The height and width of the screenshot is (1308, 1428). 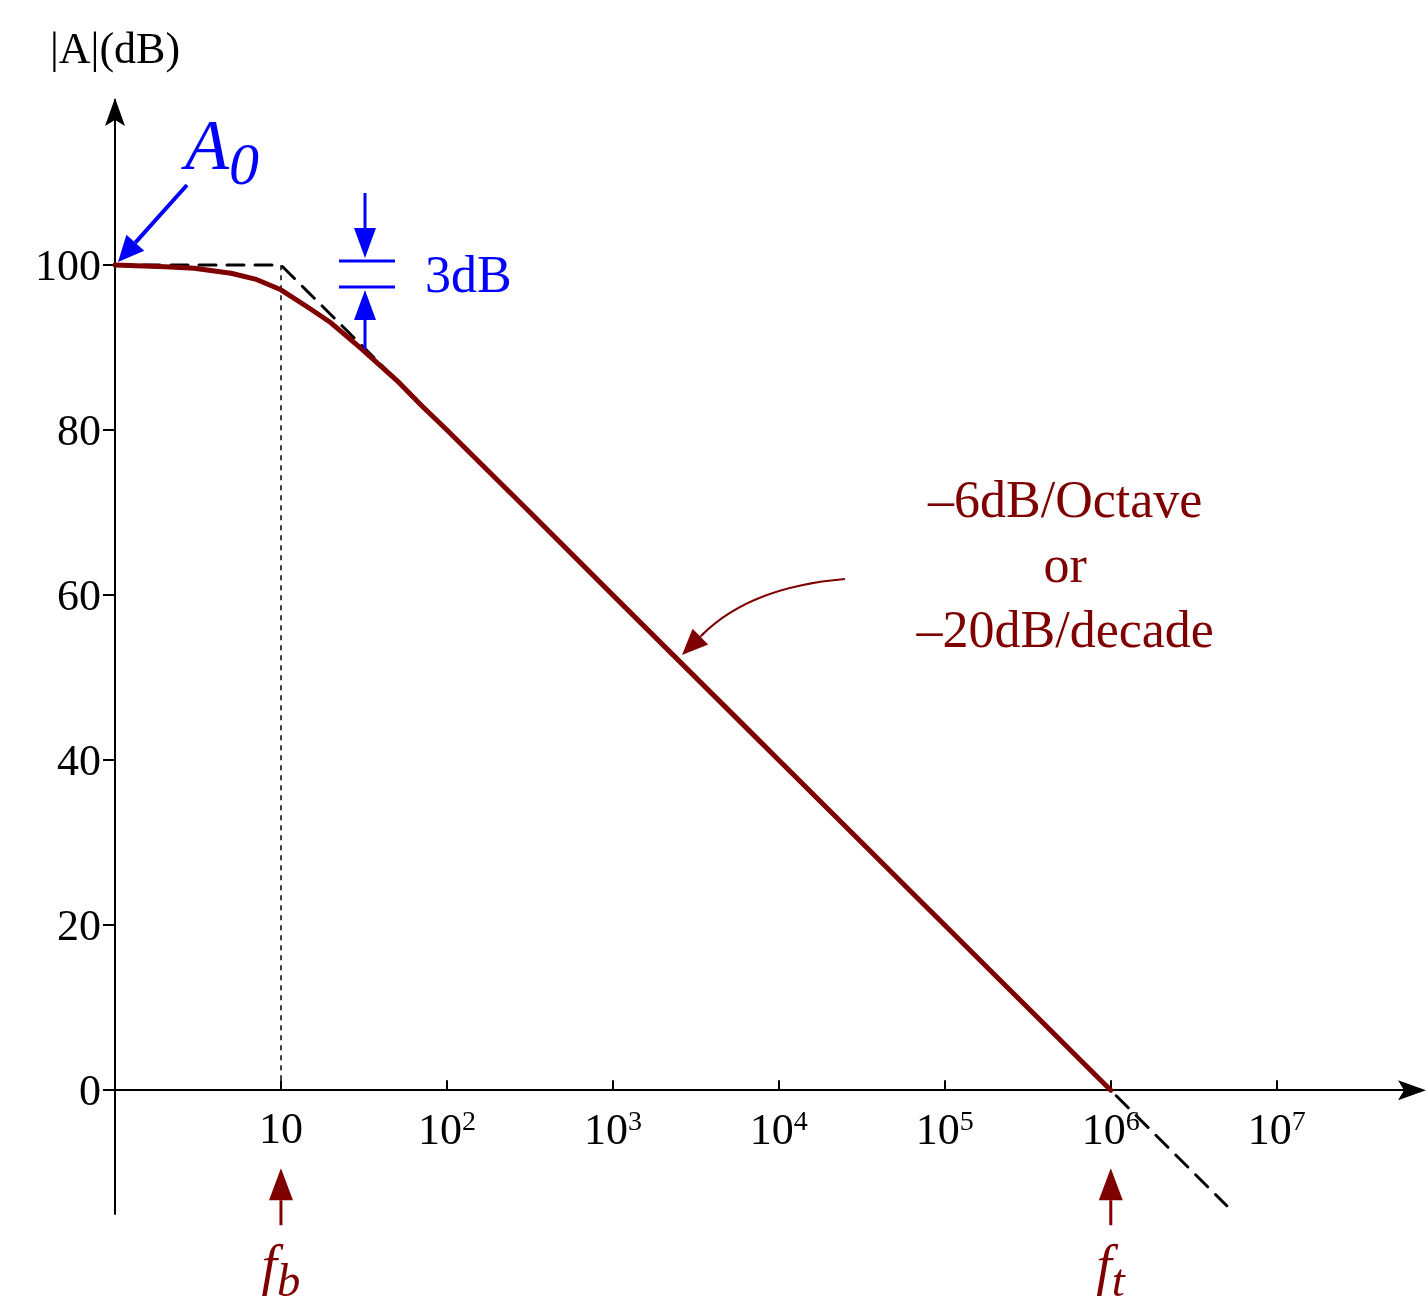 I want to click on annotation: –6dB/Octave or –20dB/decade, so click(x=1065, y=565).